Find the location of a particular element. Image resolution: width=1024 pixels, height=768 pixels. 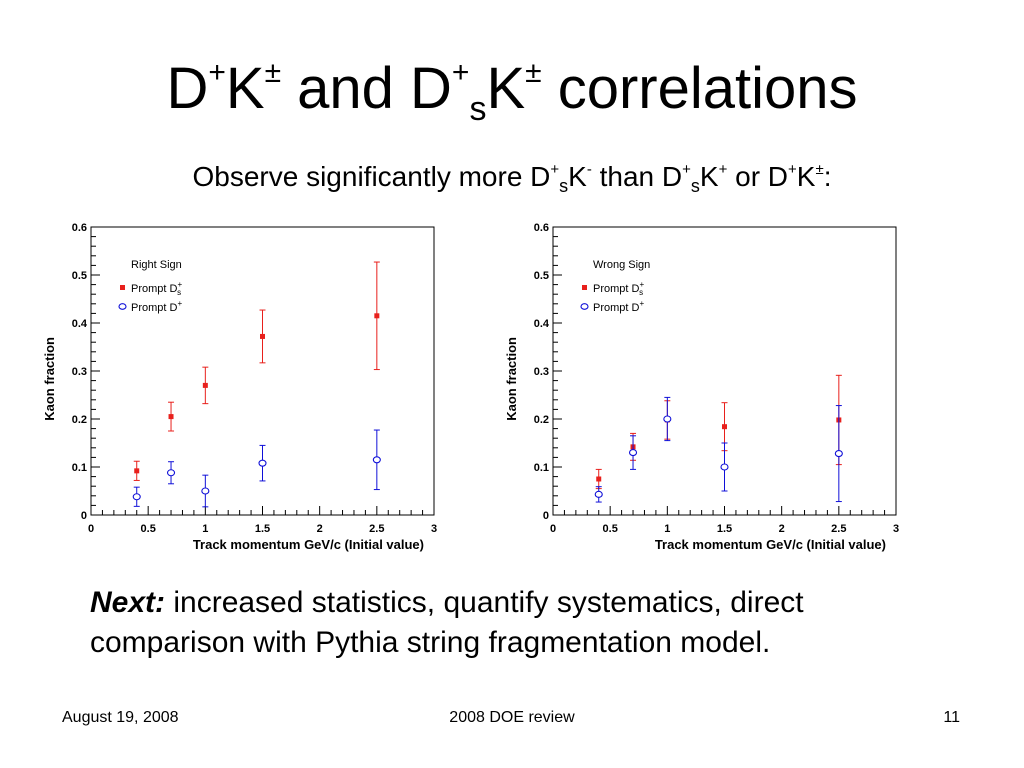

legend-title: Wrong Sign is located at coordinates (621, 265).